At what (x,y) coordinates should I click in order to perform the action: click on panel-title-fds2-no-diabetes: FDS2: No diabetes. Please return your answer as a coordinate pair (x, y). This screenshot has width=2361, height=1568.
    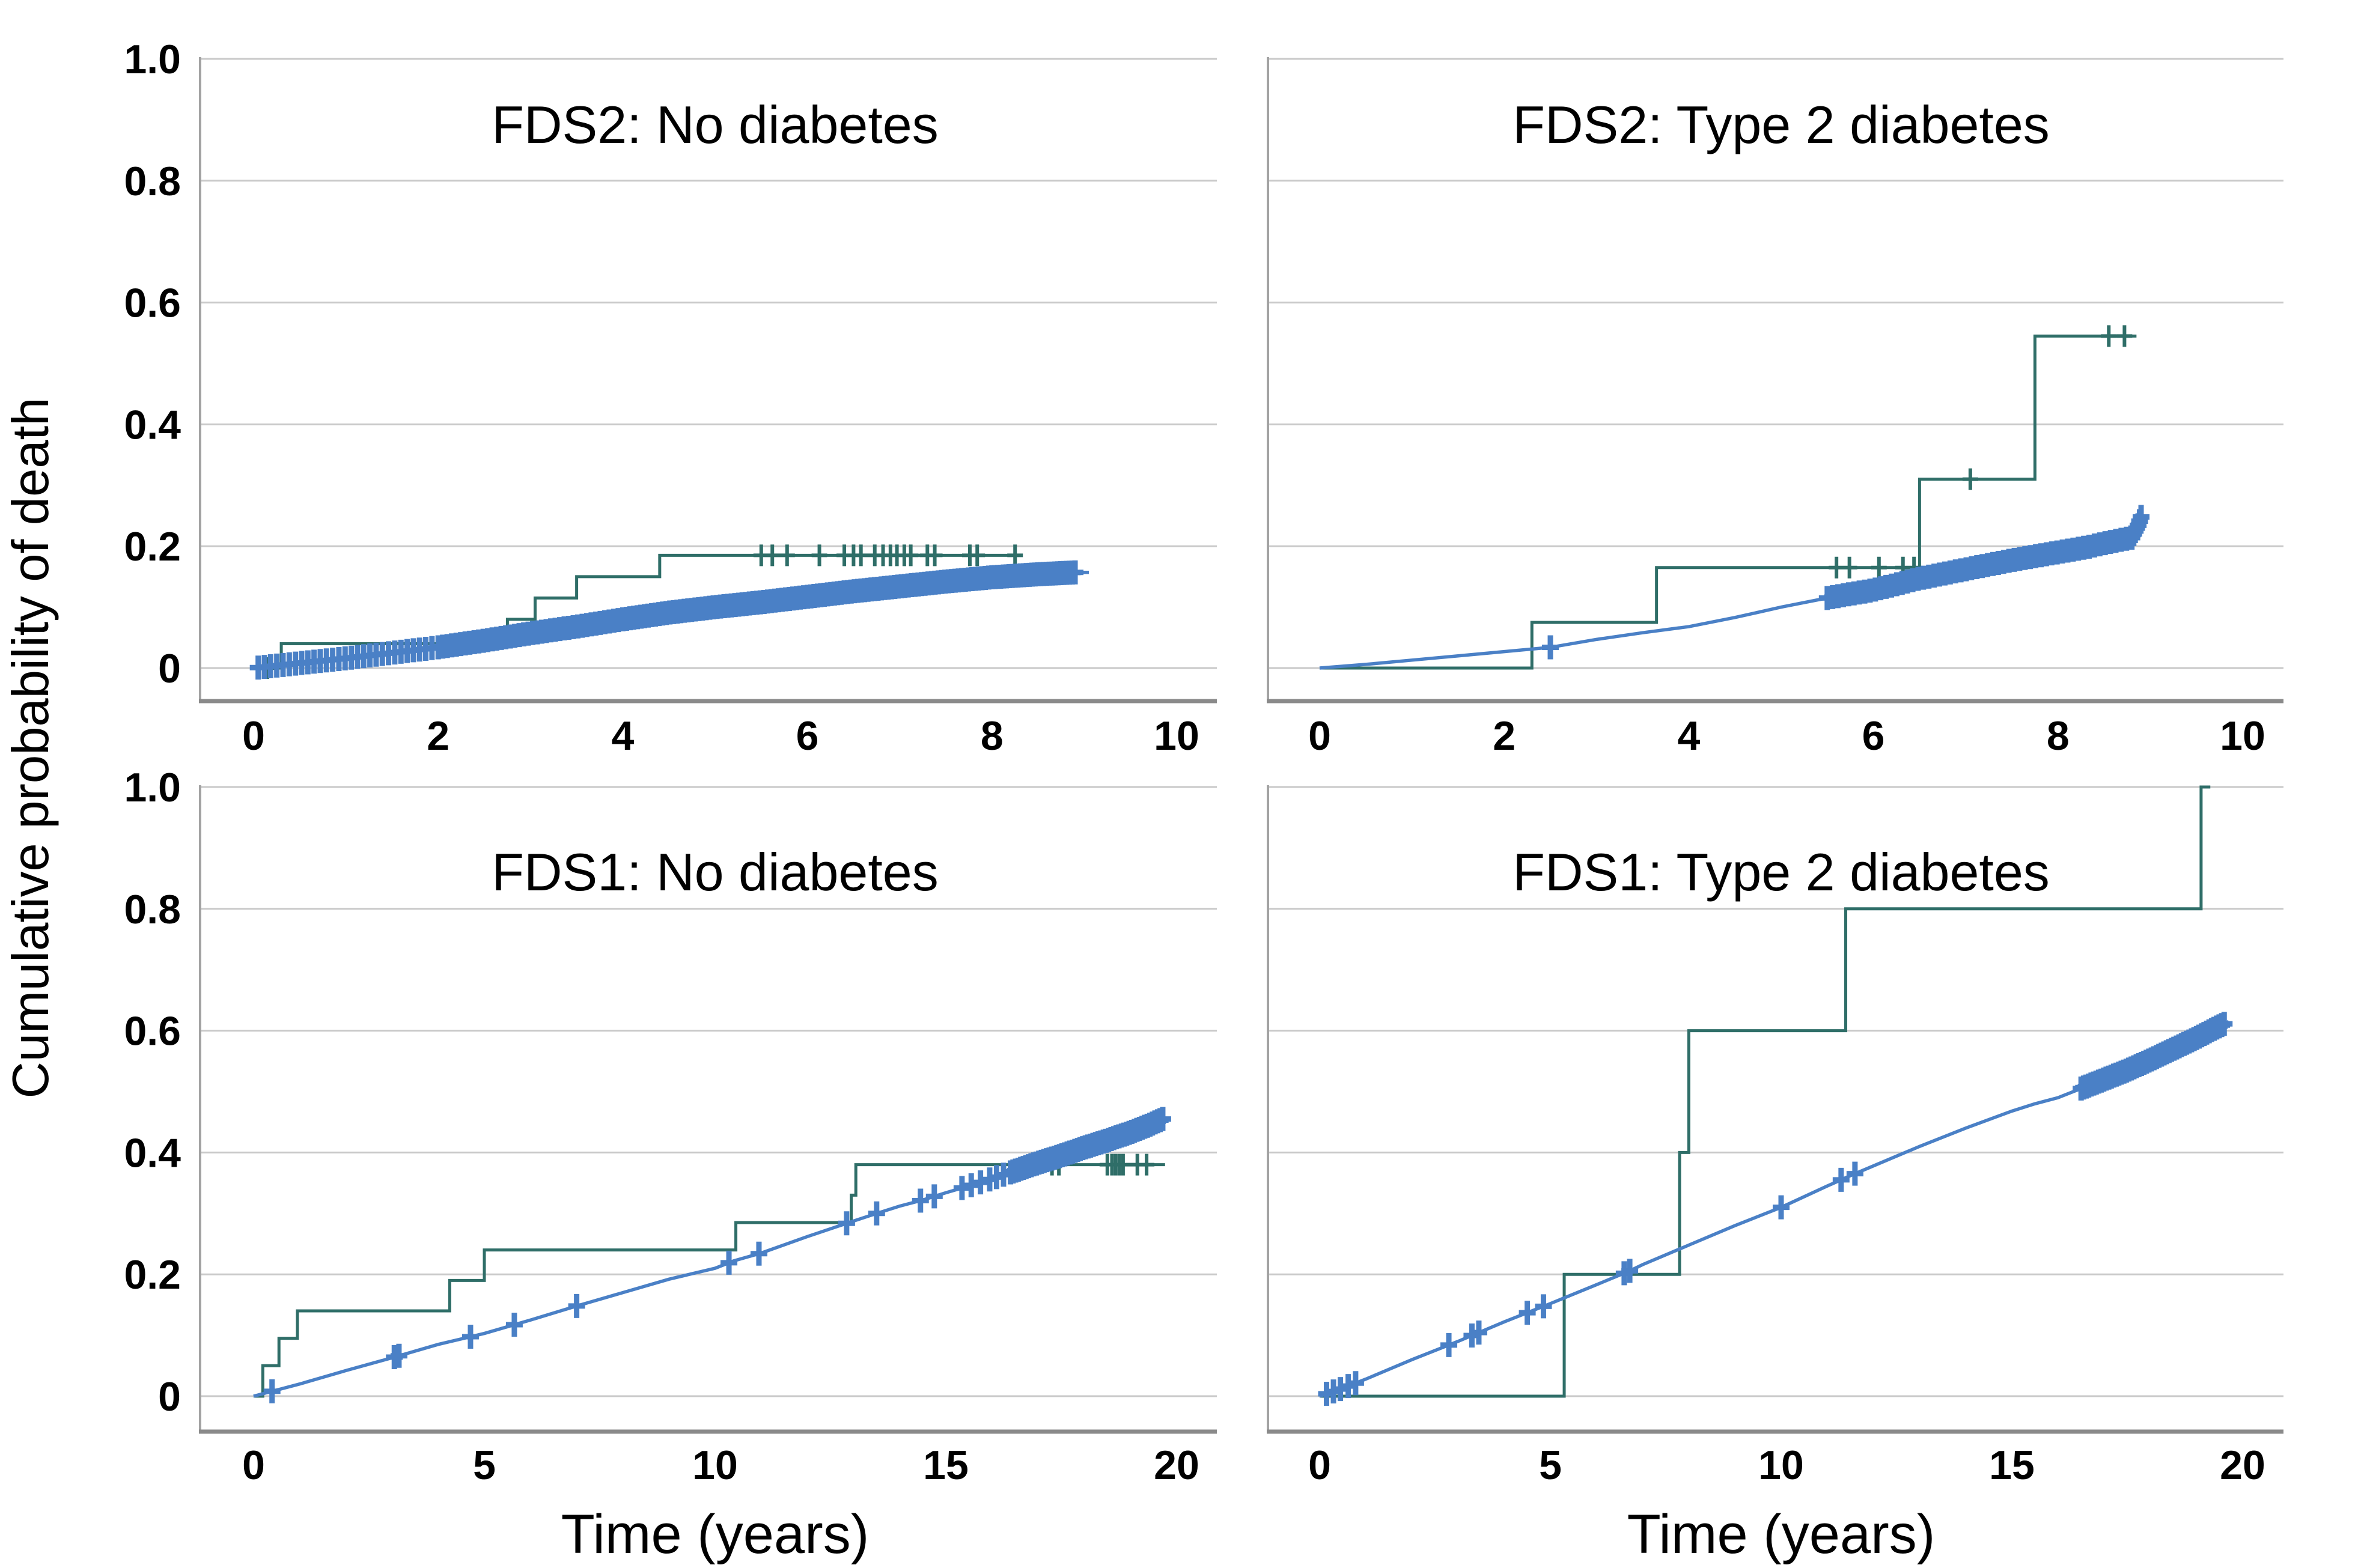
    Looking at the image, I should click on (715, 124).